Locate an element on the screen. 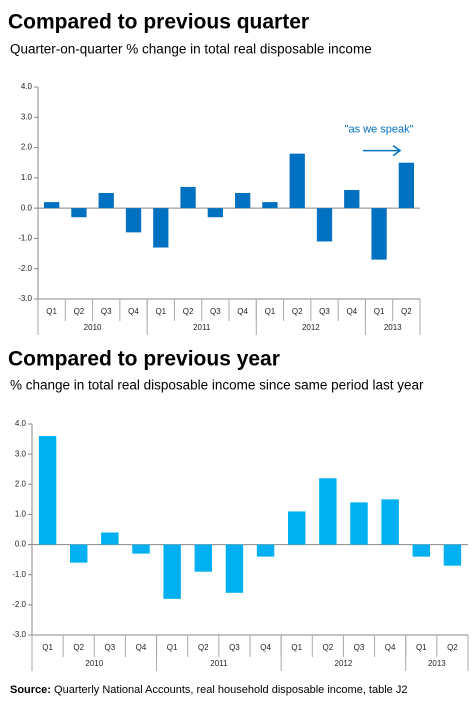 This screenshot has width=476, height=712. annotation-arrowhead is located at coordinates (397, 150).